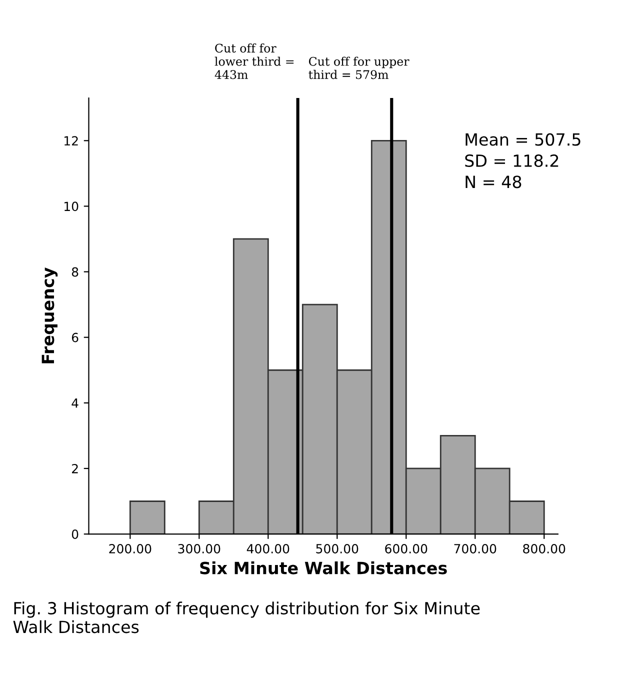 This screenshot has width=634, height=676. Describe the element at coordinates (75, 534) in the screenshot. I see `y-tick-label: 0` at that location.